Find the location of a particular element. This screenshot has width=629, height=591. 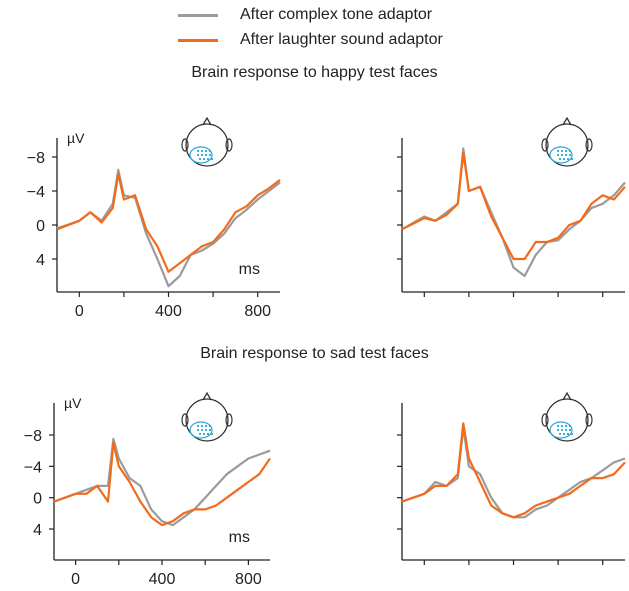

sad-left-xtick-label-800: 800 is located at coordinates (248, 579).